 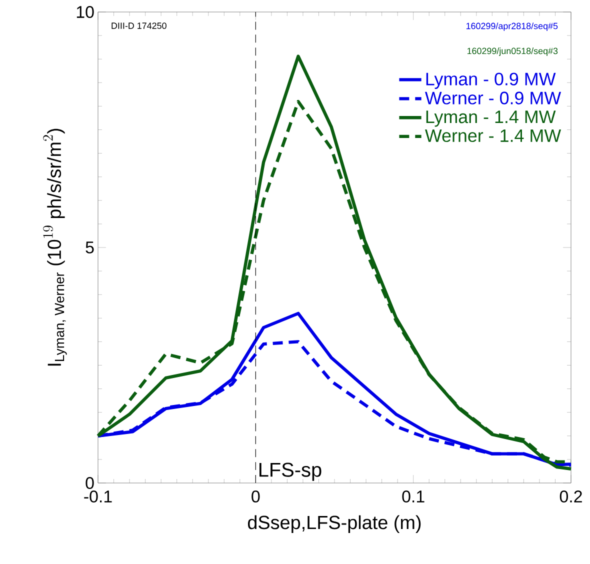 What do you see at coordinates (90, 248) in the screenshot?
I see `y-tick-label: 5` at bounding box center [90, 248].